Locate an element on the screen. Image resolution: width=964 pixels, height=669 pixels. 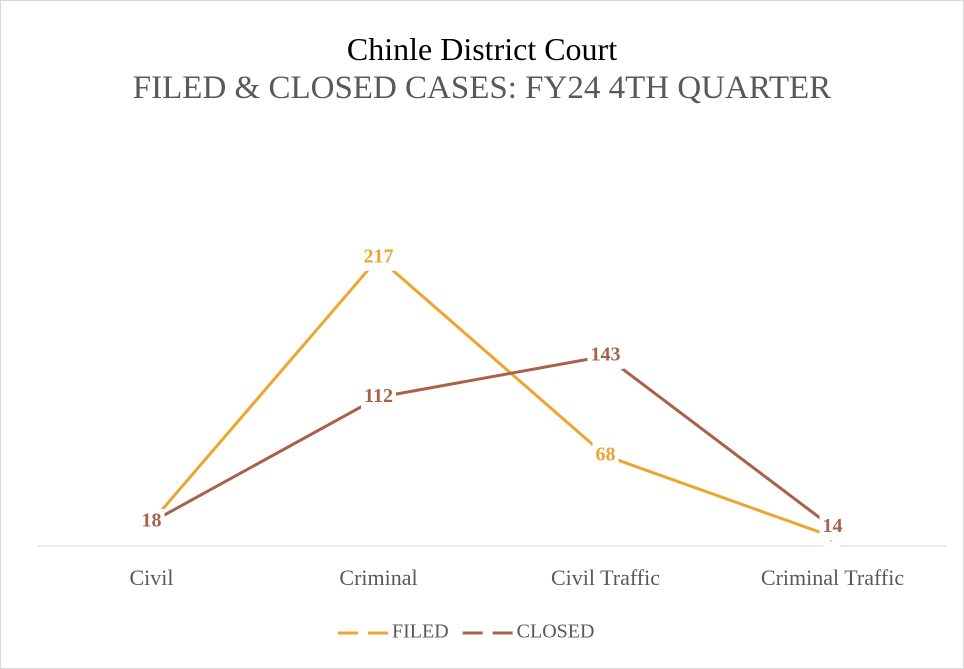
data-label: 14 is located at coordinates (833, 526).